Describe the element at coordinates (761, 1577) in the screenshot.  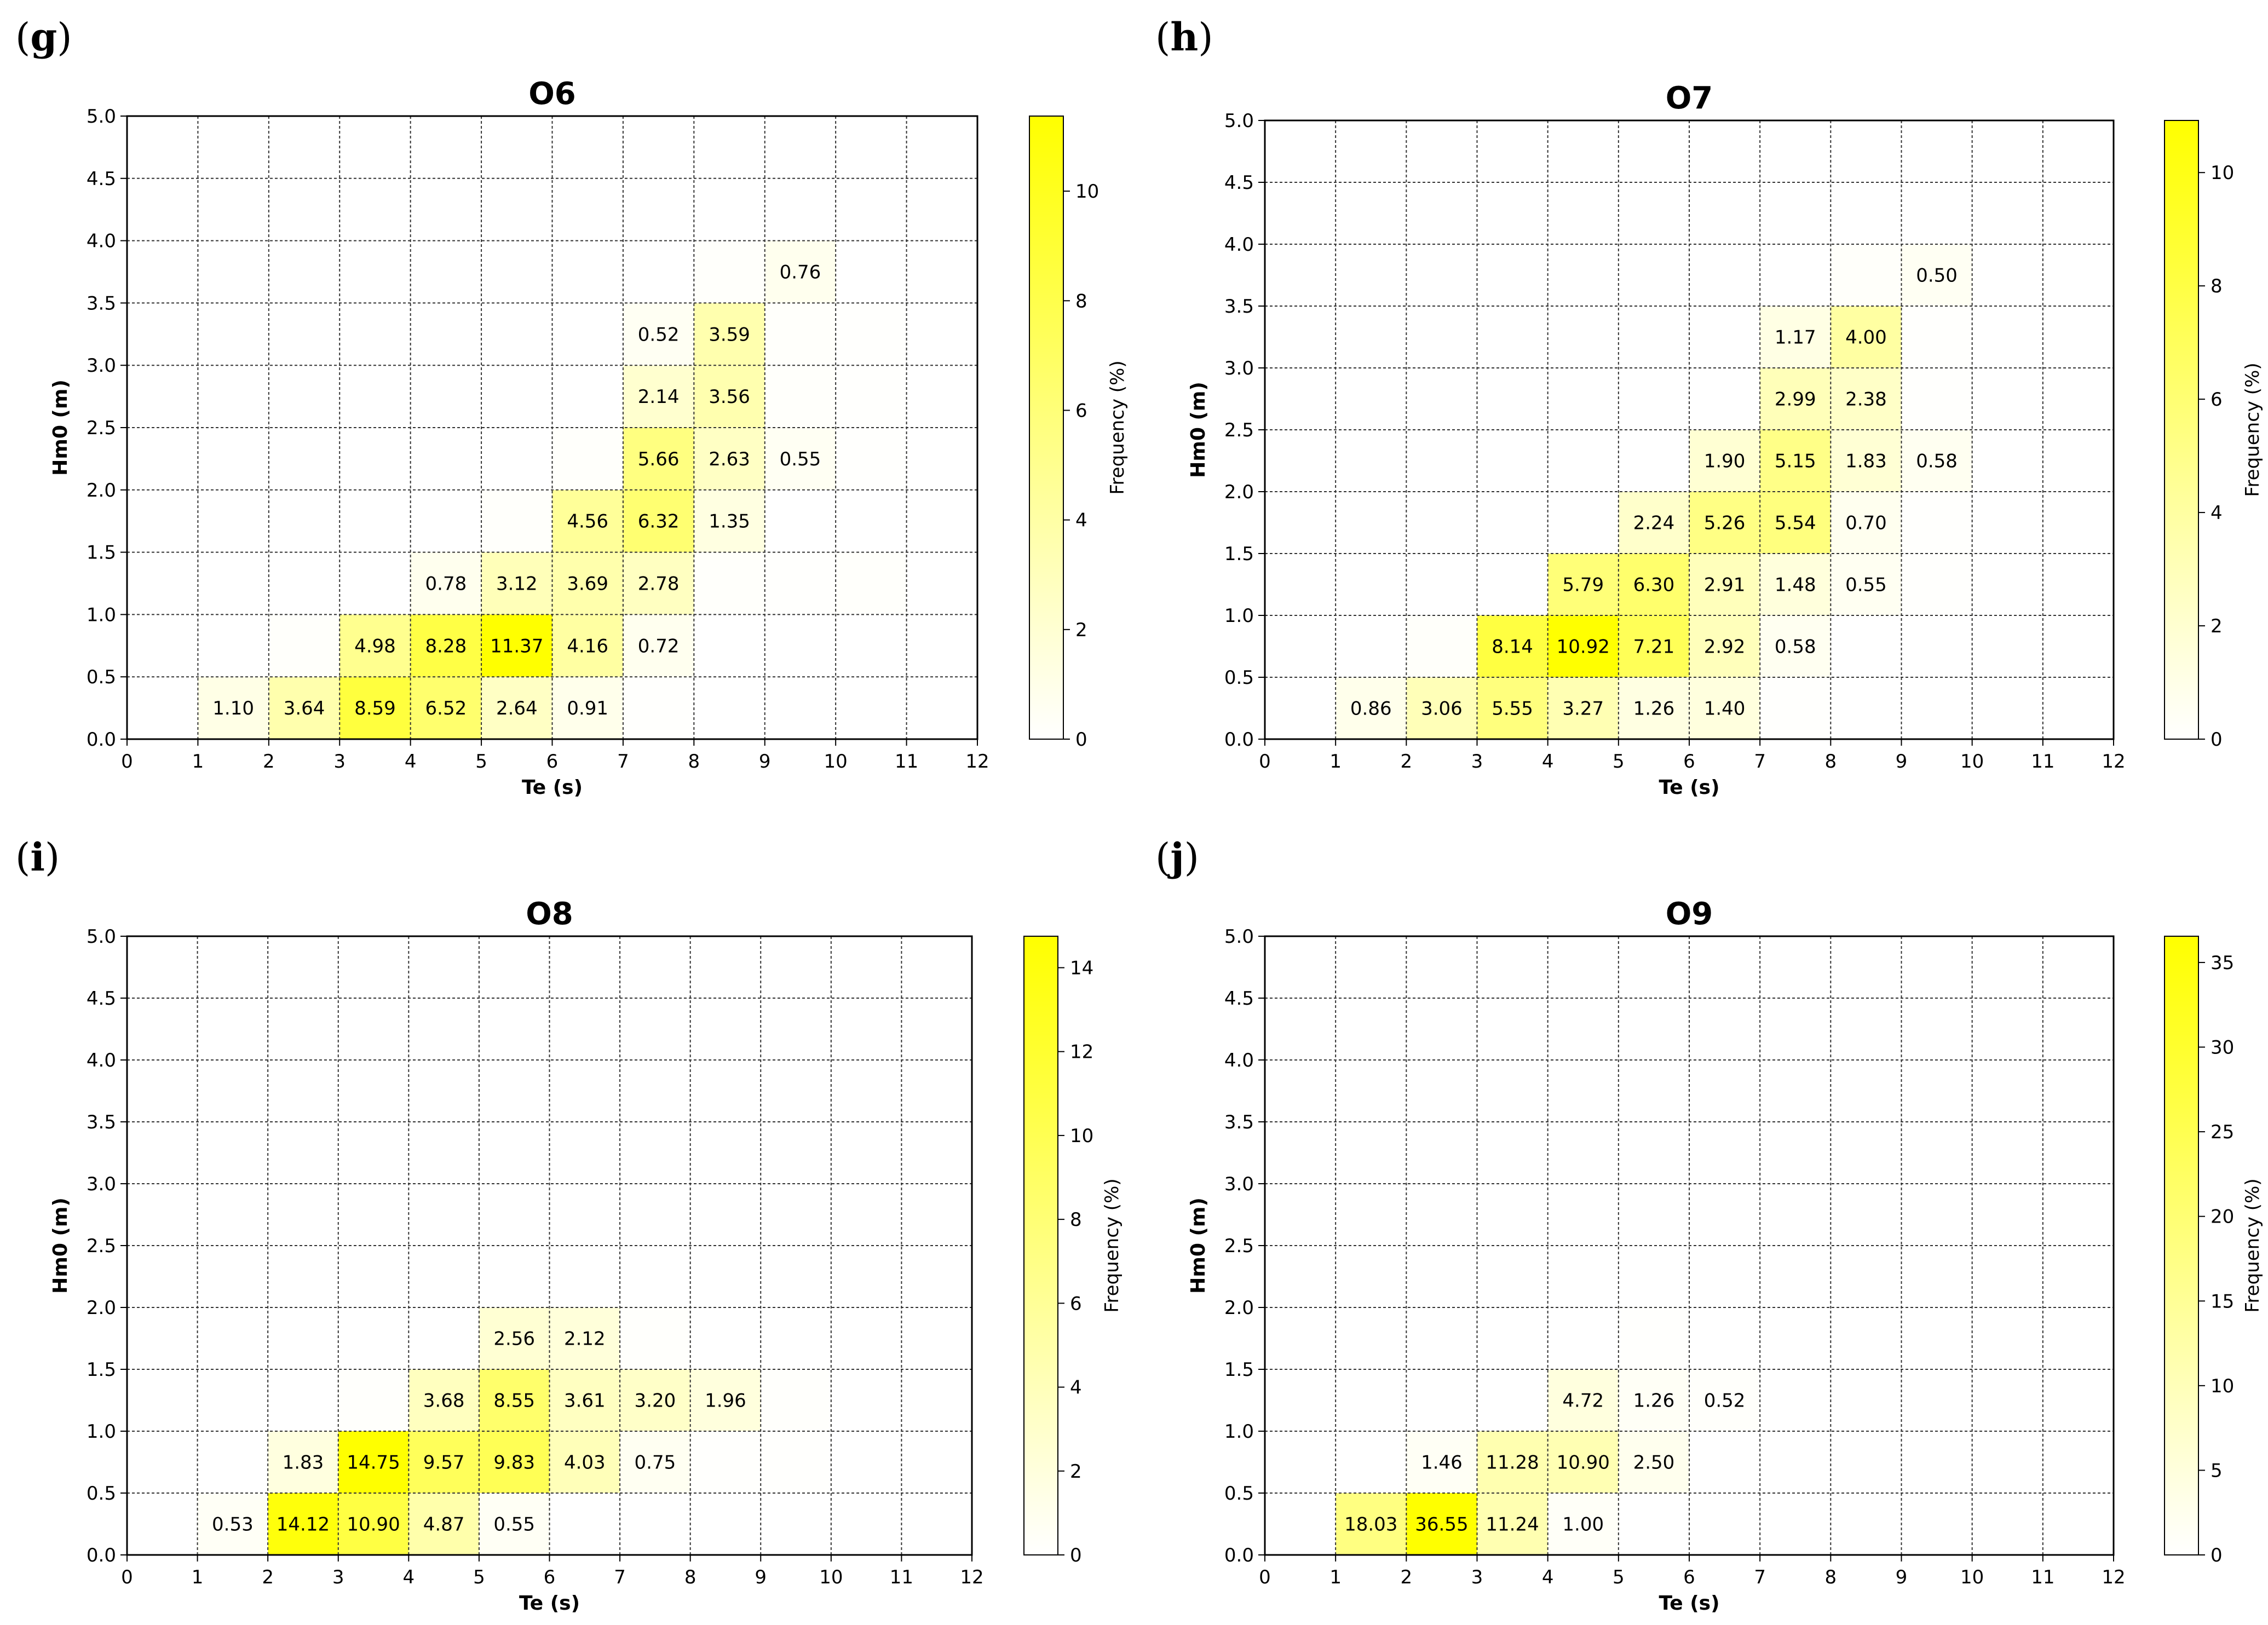
I see `x-tick-label: 9` at that location.